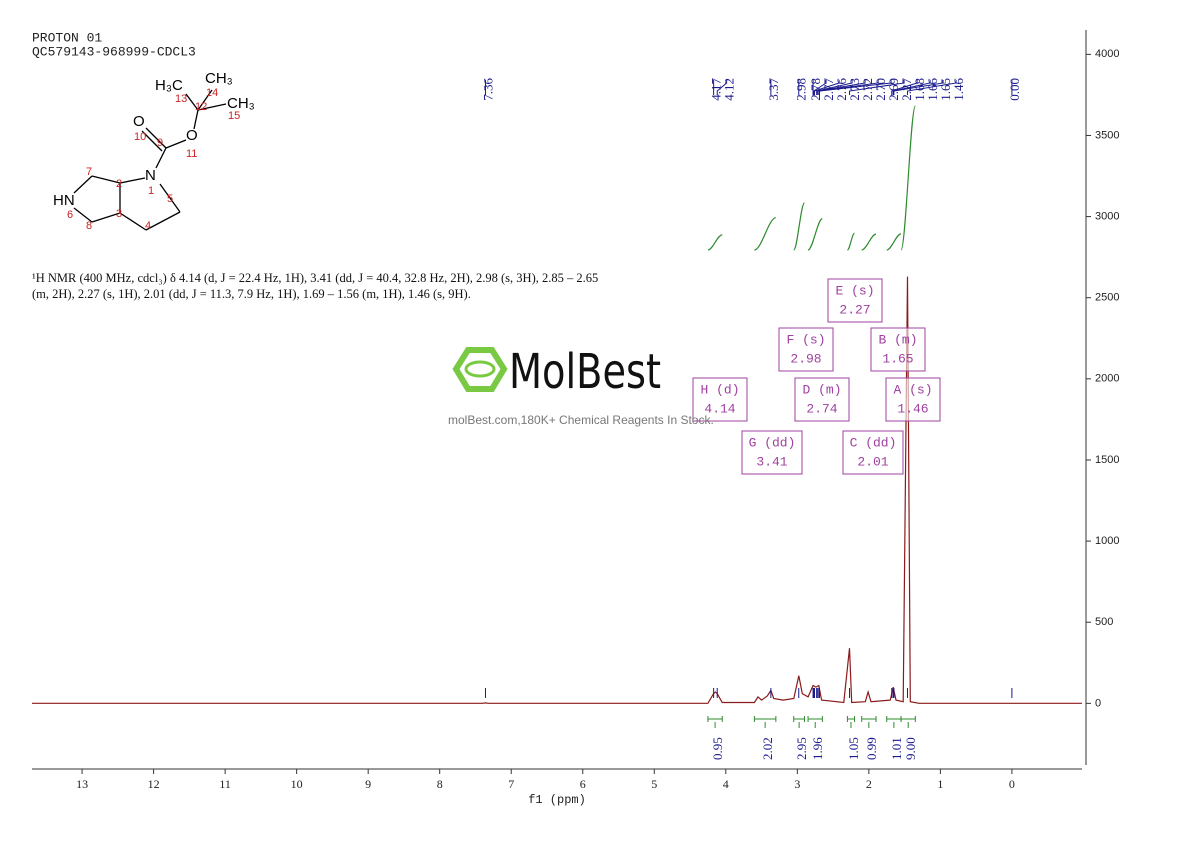 The image size is (1190, 841). What do you see at coordinates (1107, 216) in the screenshot?
I see `y-tick-label: 3000` at bounding box center [1107, 216].